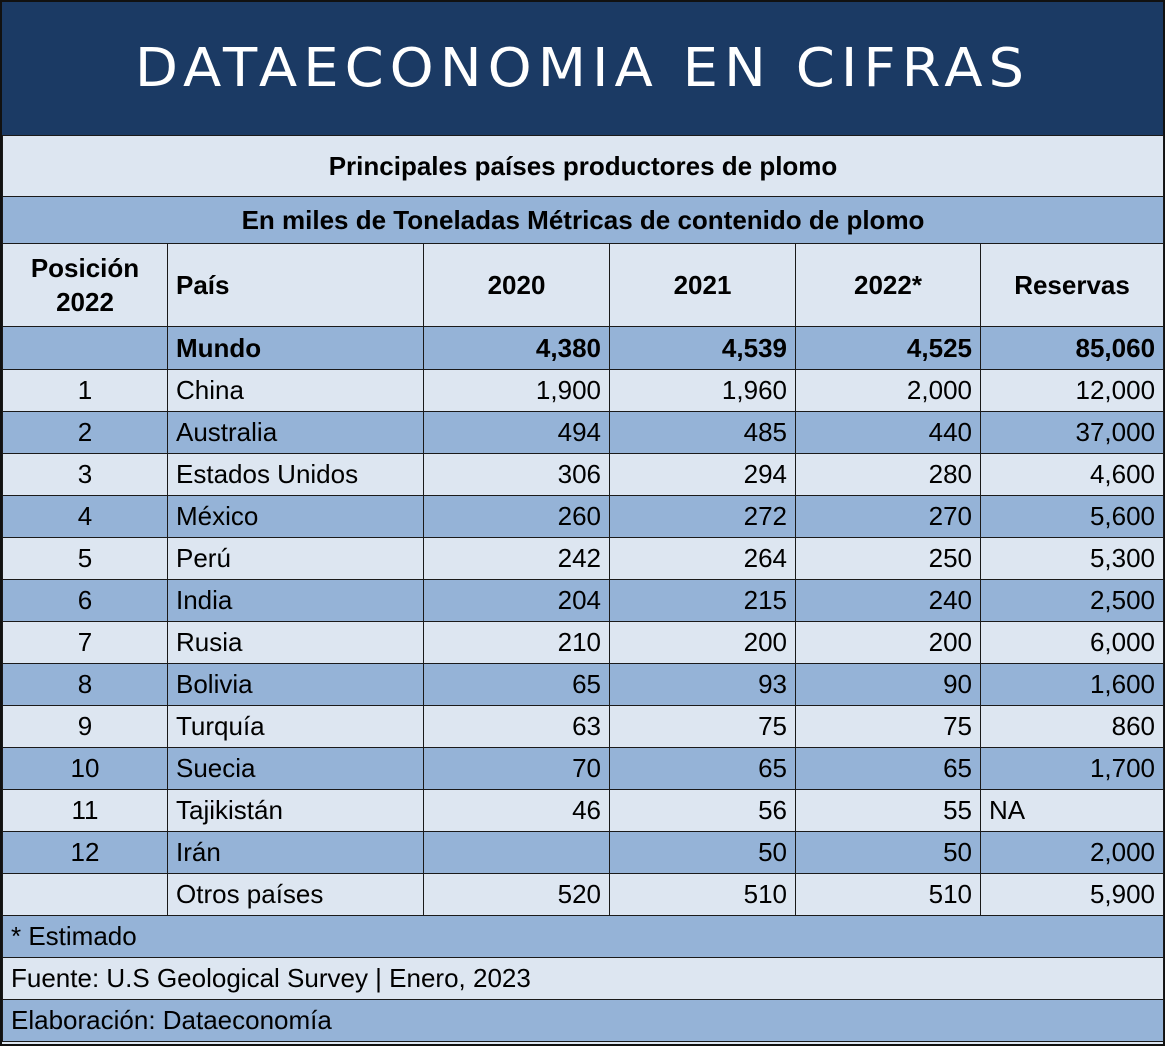  Describe the element at coordinates (85, 684) in the screenshot. I see `position-cell: 8` at that location.